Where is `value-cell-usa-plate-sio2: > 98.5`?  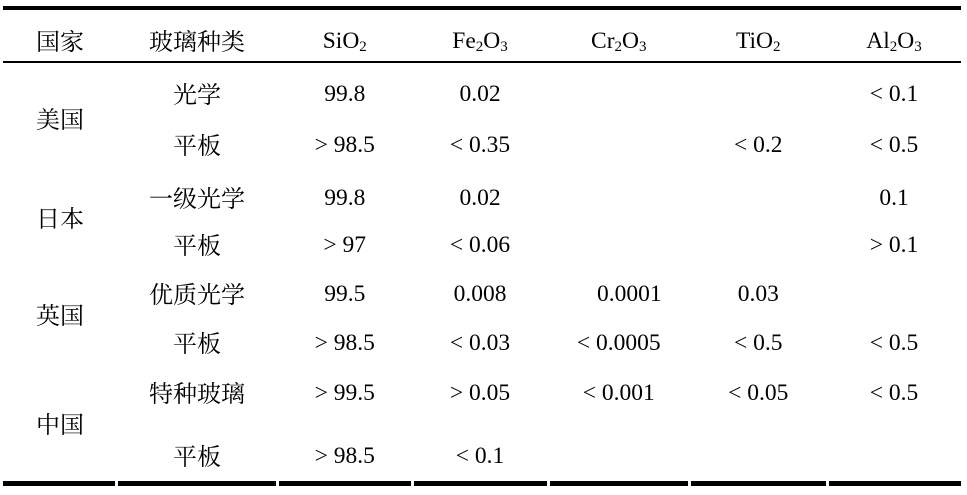 value-cell-usa-plate-sio2: > 98.5 is located at coordinates (344, 145).